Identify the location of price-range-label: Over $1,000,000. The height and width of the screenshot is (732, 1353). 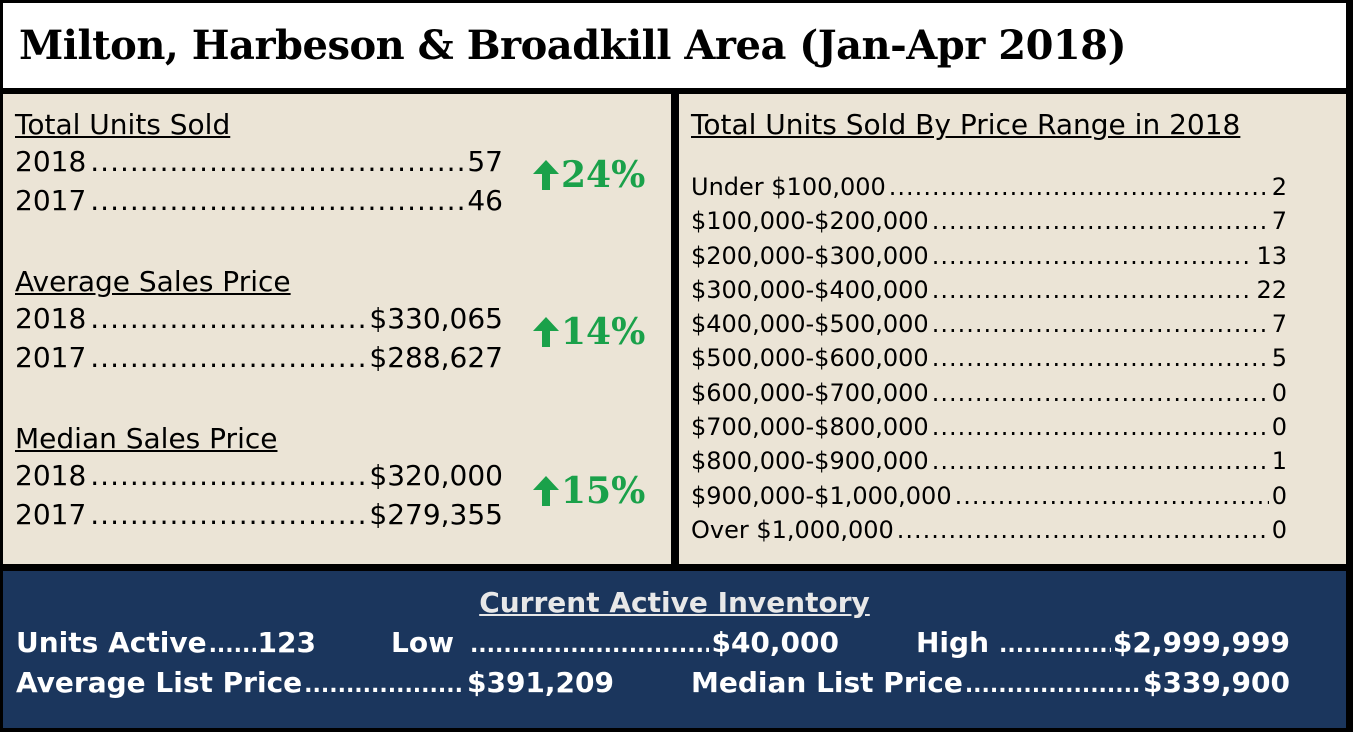
(792, 529).